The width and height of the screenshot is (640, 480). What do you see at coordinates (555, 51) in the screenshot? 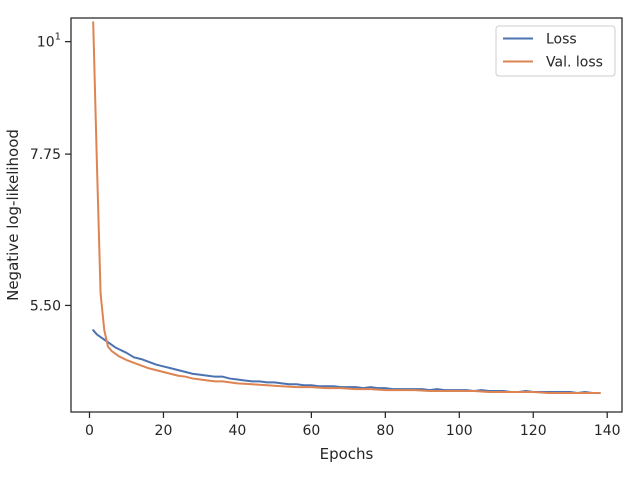
I see `legend: Loss Val. loss` at bounding box center [555, 51].